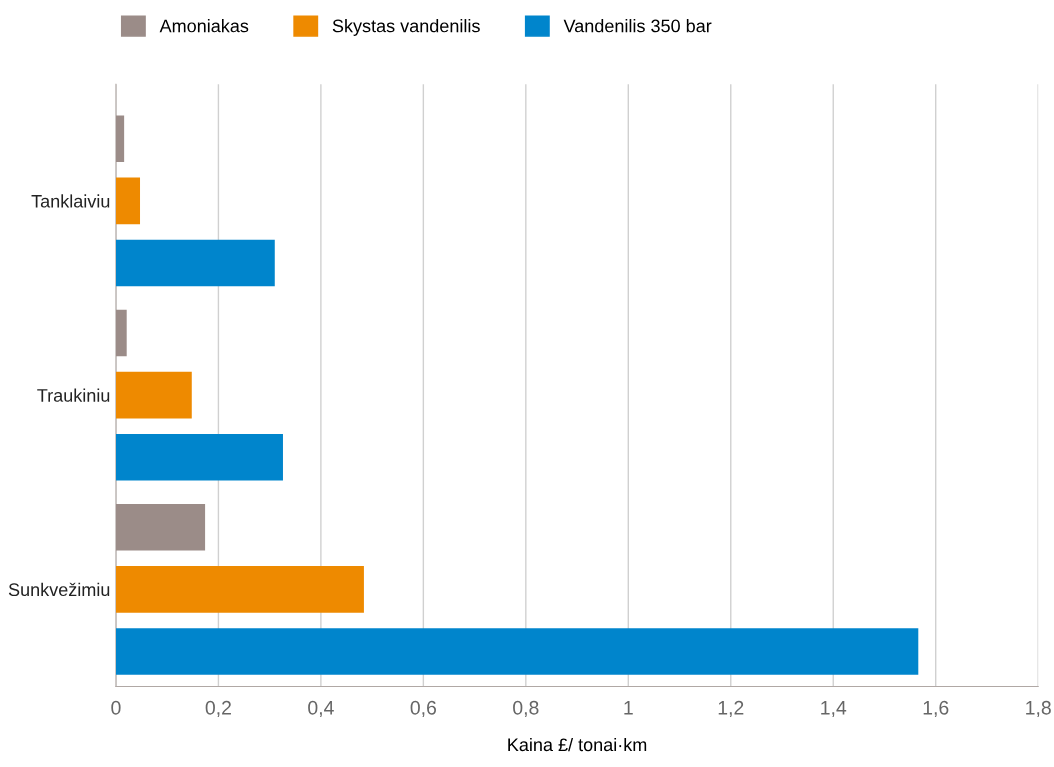 Image resolution: width=1054 pixels, height=767 pixels. Describe the element at coordinates (526, 708) in the screenshot. I see `x-tick-label: 0,8` at that location.